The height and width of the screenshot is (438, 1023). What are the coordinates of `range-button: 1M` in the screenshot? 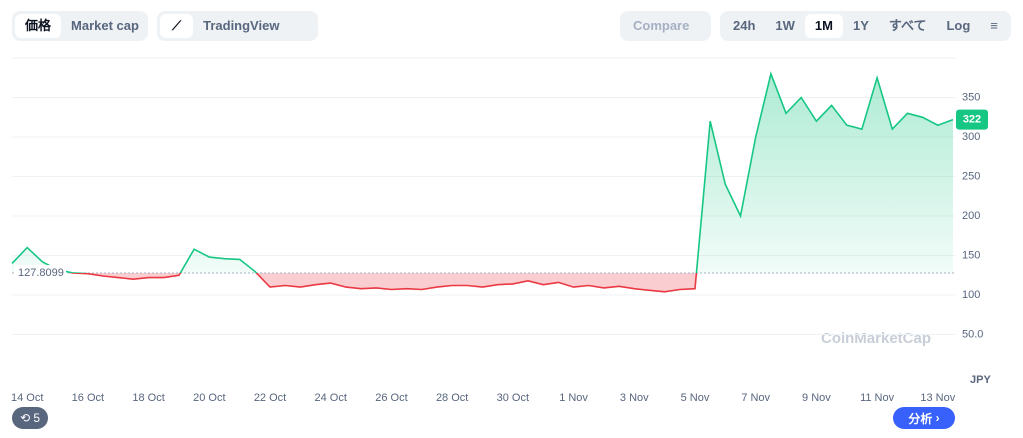 It's located at (823, 26).